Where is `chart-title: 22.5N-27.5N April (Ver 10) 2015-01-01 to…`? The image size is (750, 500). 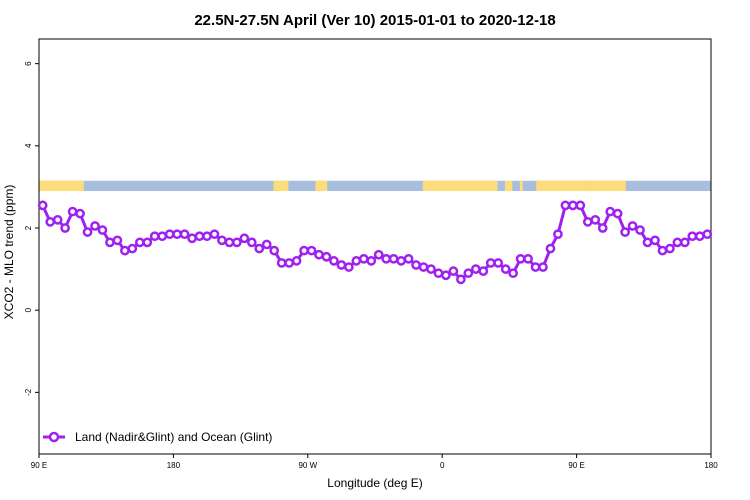 chart-title: 22.5N-27.5N April (Ver 10) 2015-01-01 to… is located at coordinates (374, 20).